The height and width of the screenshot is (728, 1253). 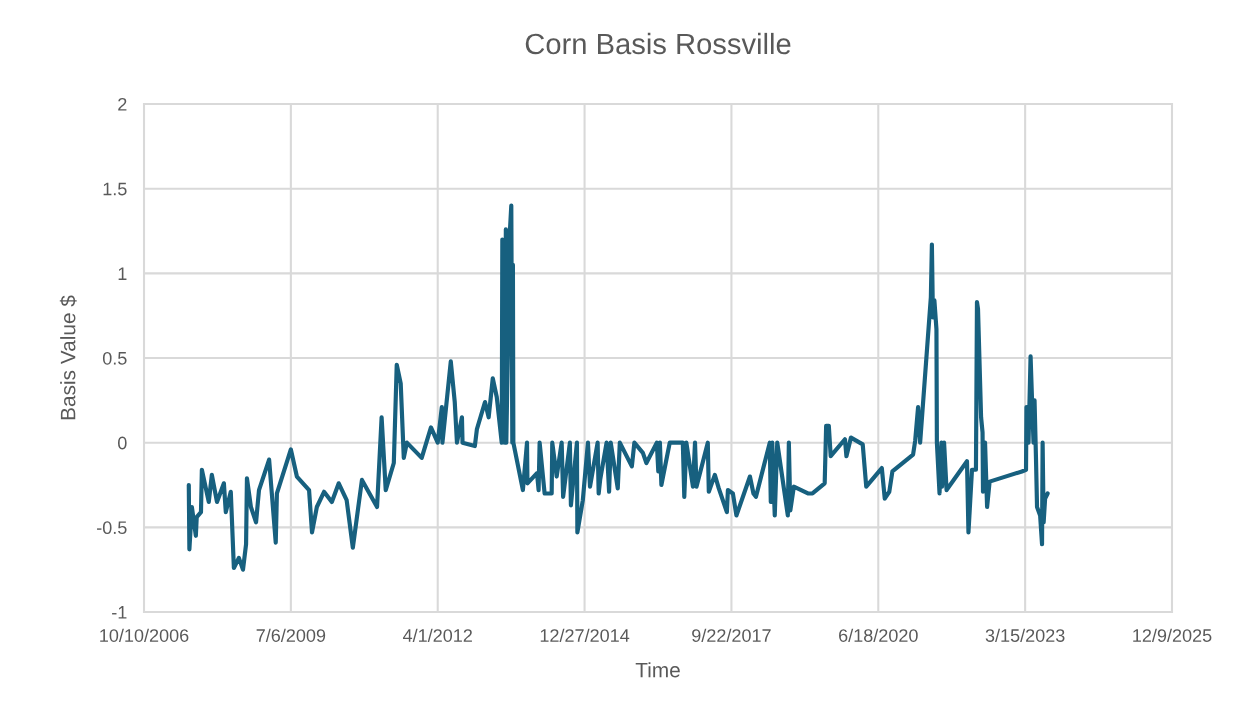 What do you see at coordinates (115, 189) in the screenshot?
I see `y-tick-label: 1.5` at bounding box center [115, 189].